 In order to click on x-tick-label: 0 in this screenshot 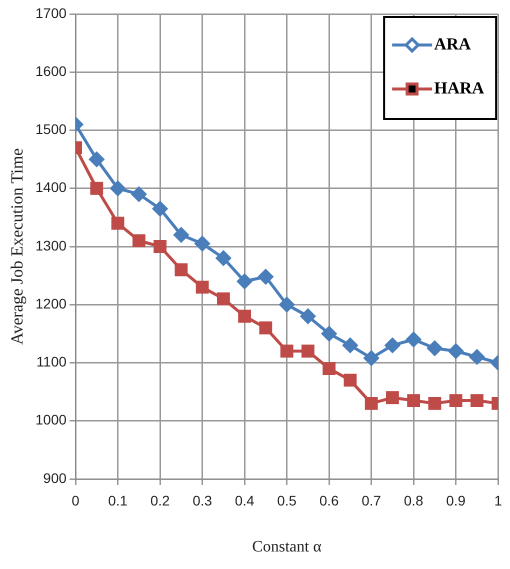, I will do `click(76, 500)`.